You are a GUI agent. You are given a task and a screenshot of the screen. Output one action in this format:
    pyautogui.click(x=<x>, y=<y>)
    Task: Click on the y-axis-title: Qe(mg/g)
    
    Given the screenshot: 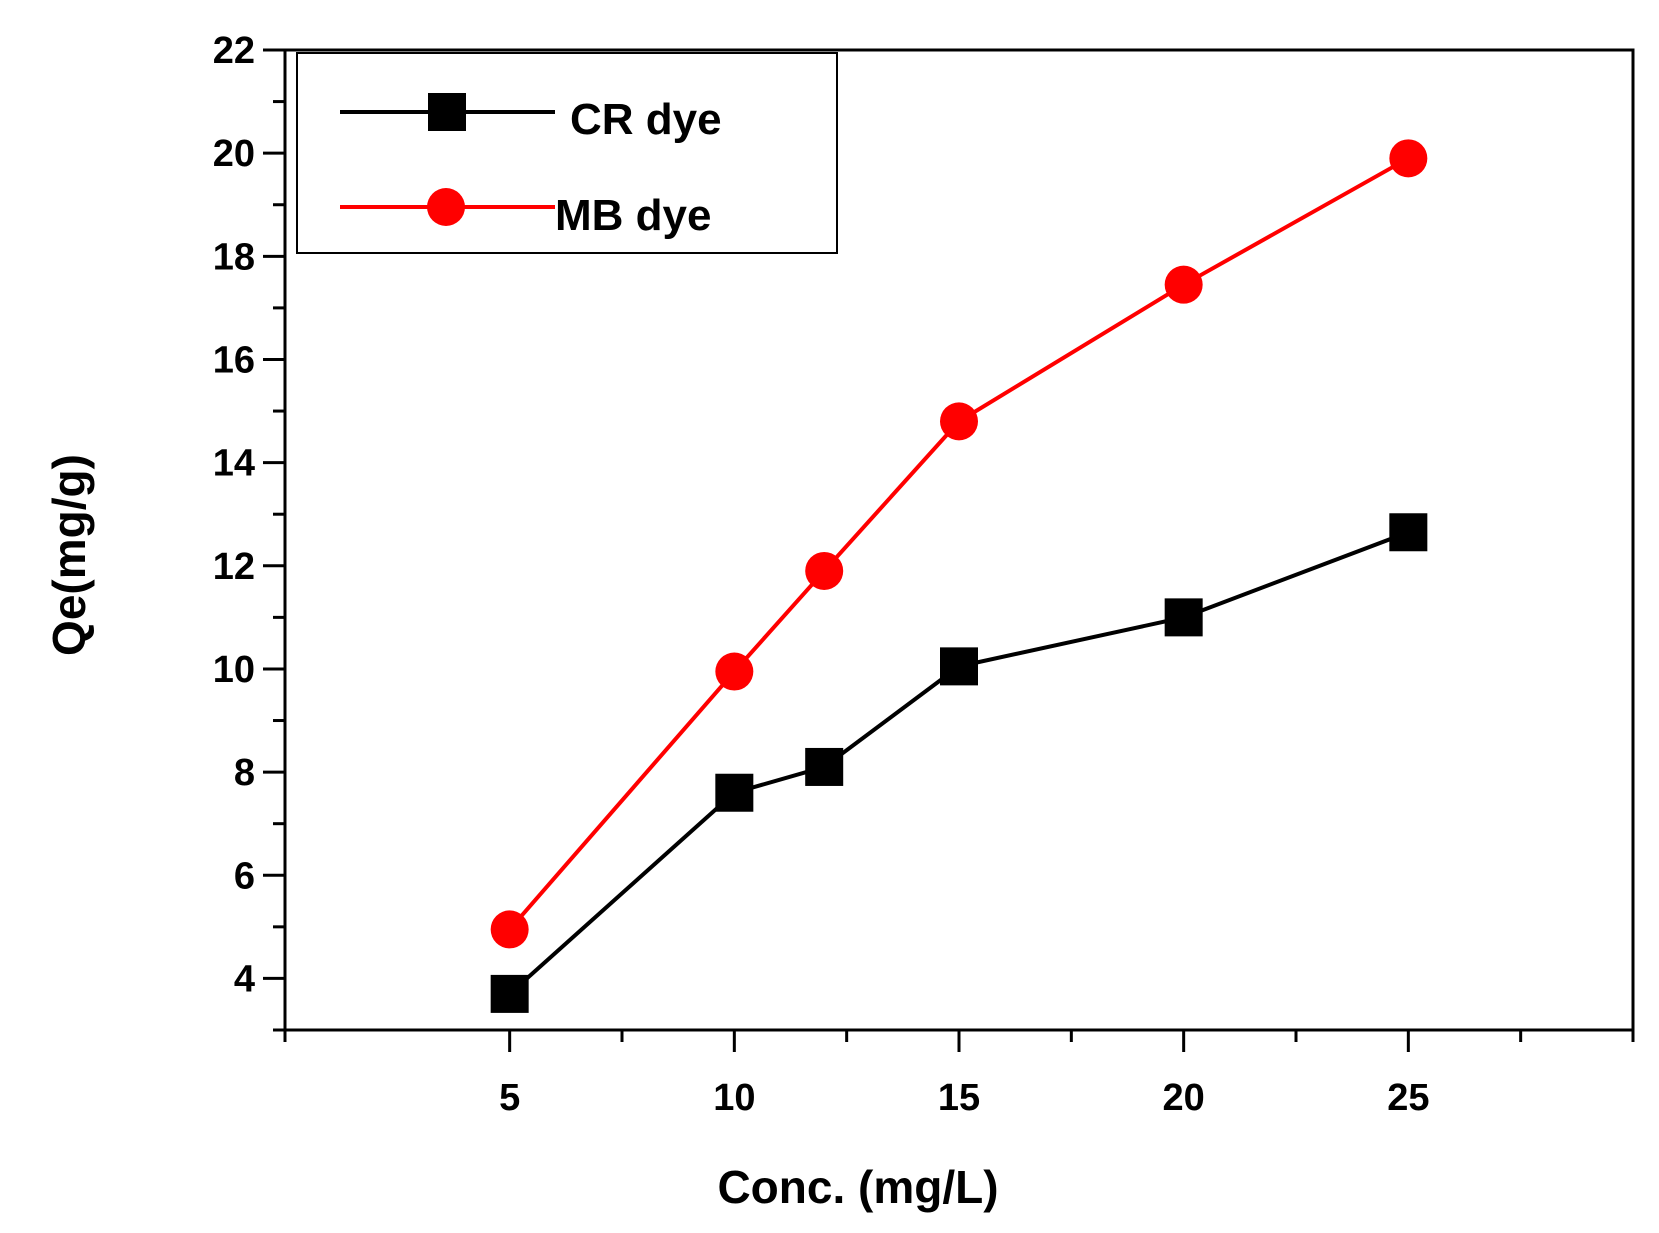 What is the action you would take?
    pyautogui.click(x=69, y=555)
    